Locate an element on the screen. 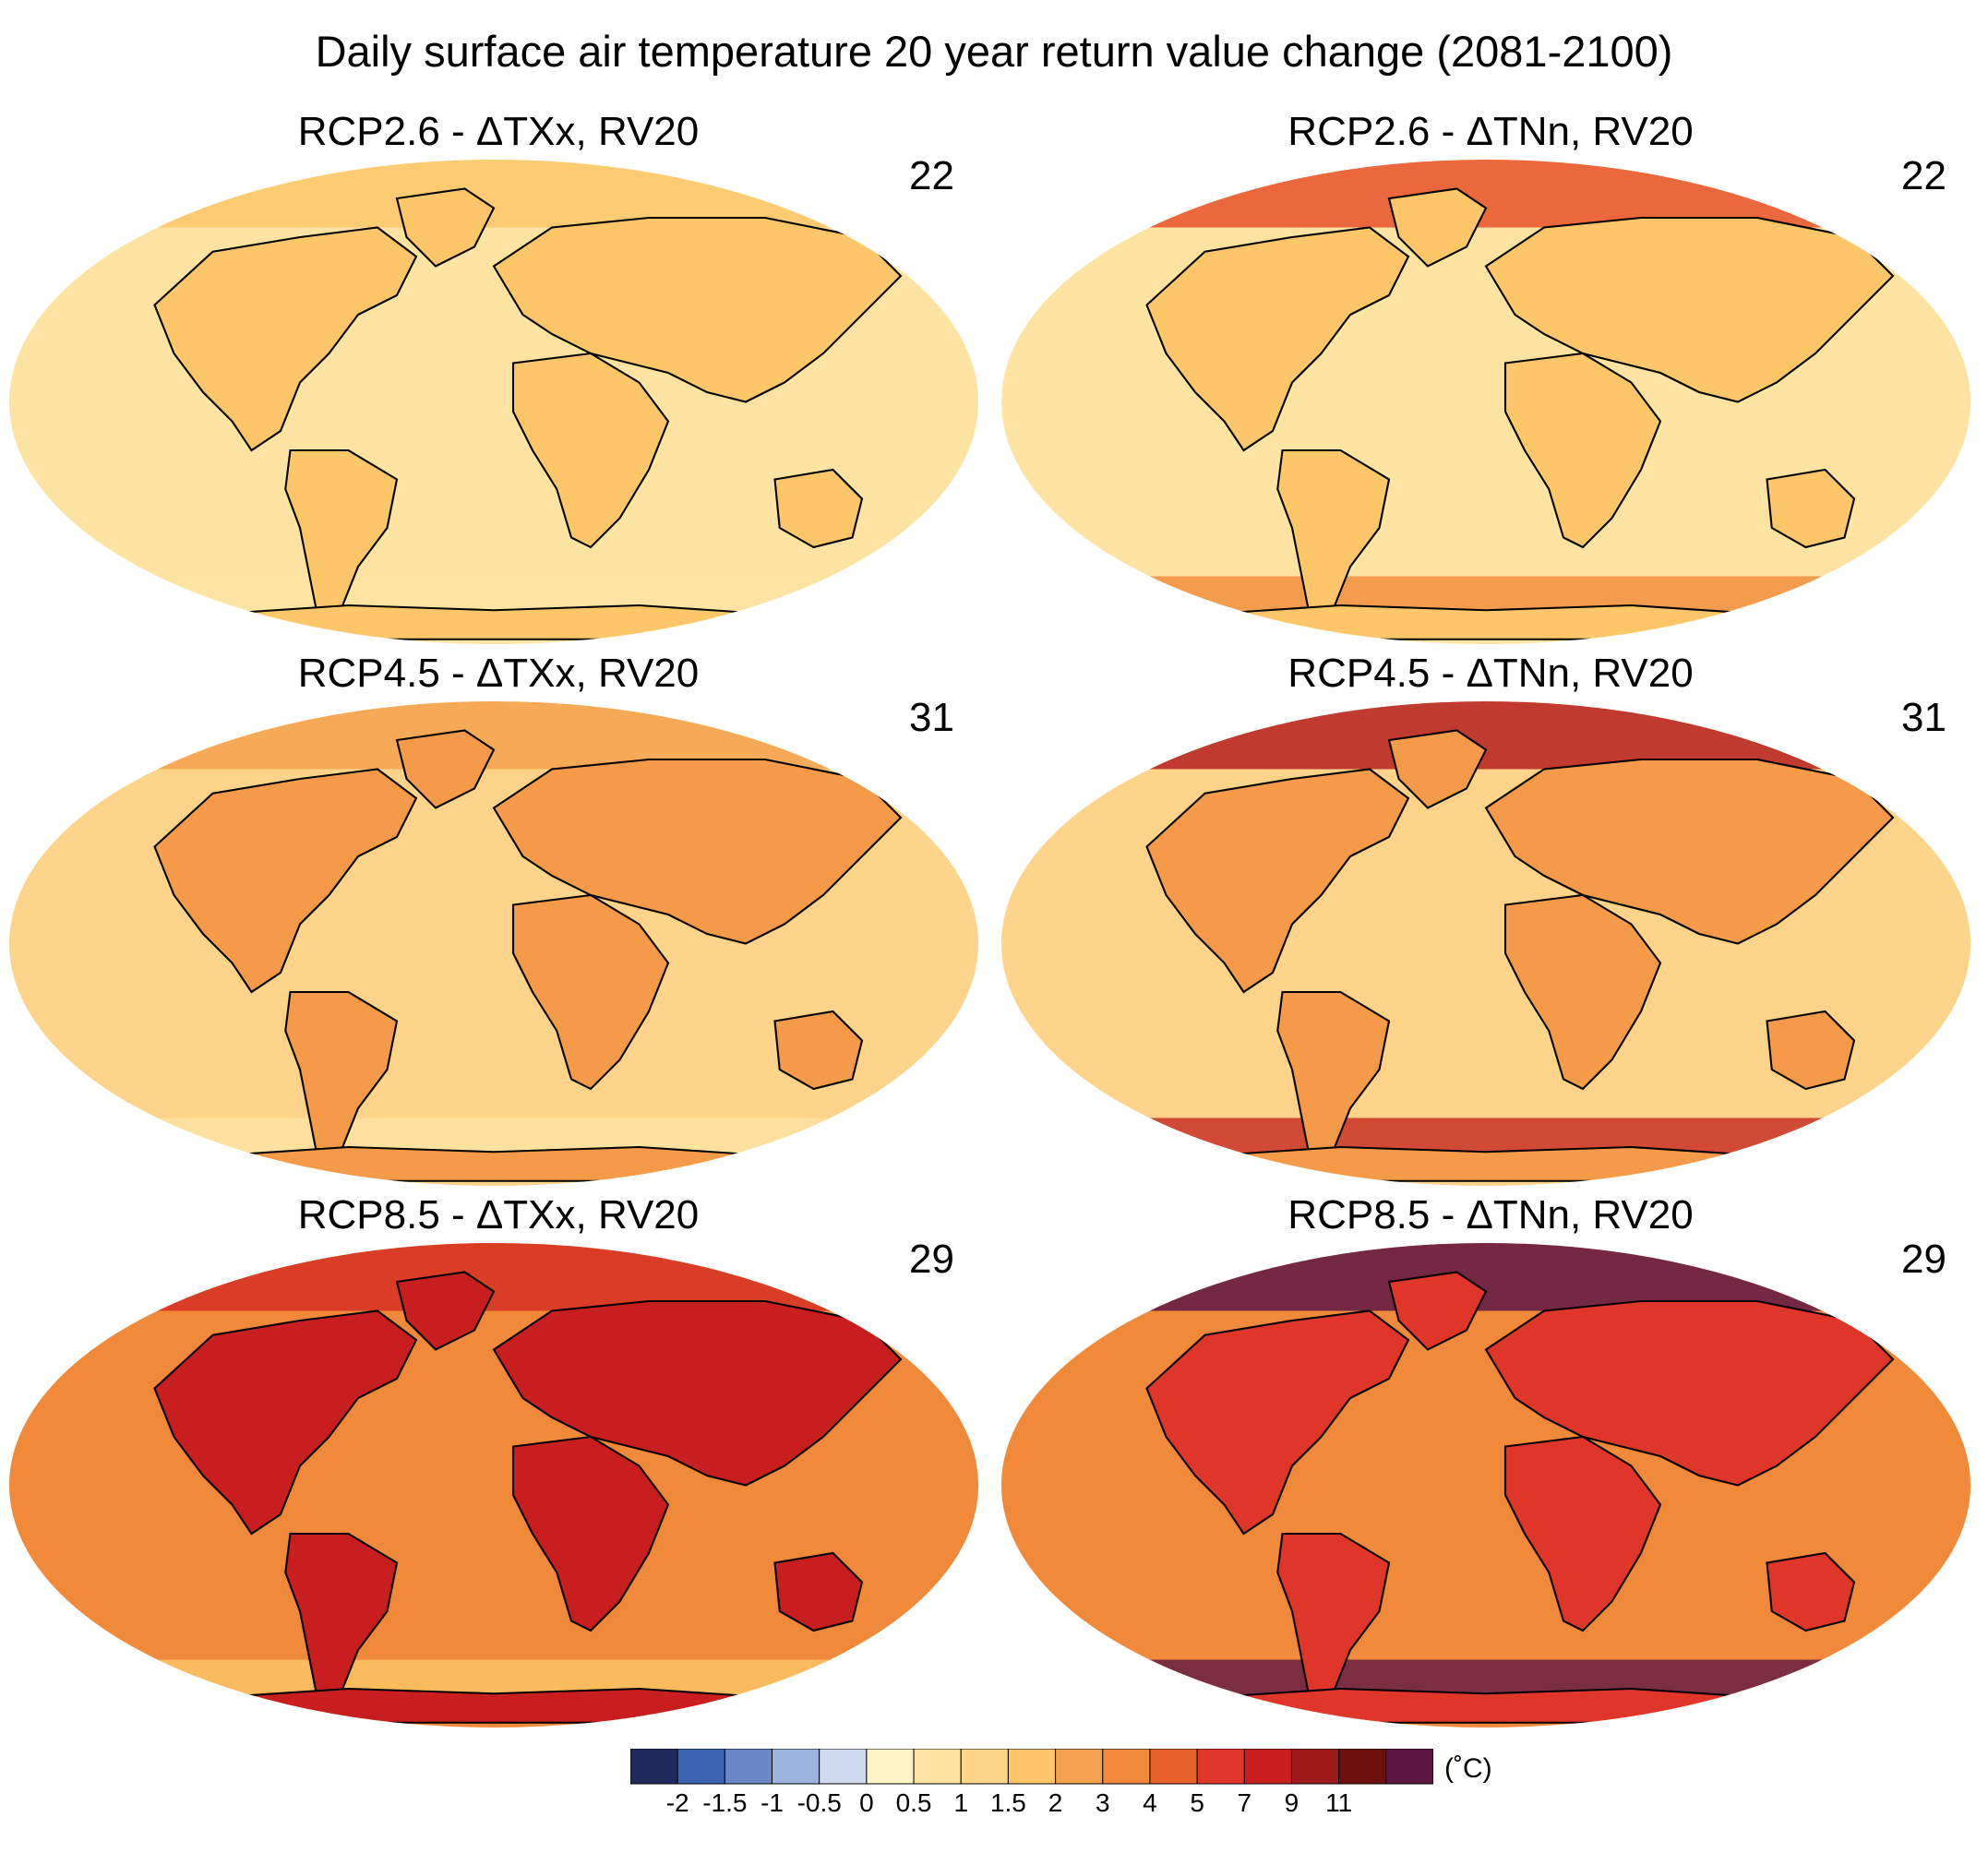  map-panel-3: RCP4.5 - ΔTXx, RV20 31 is located at coordinates (498, 923).